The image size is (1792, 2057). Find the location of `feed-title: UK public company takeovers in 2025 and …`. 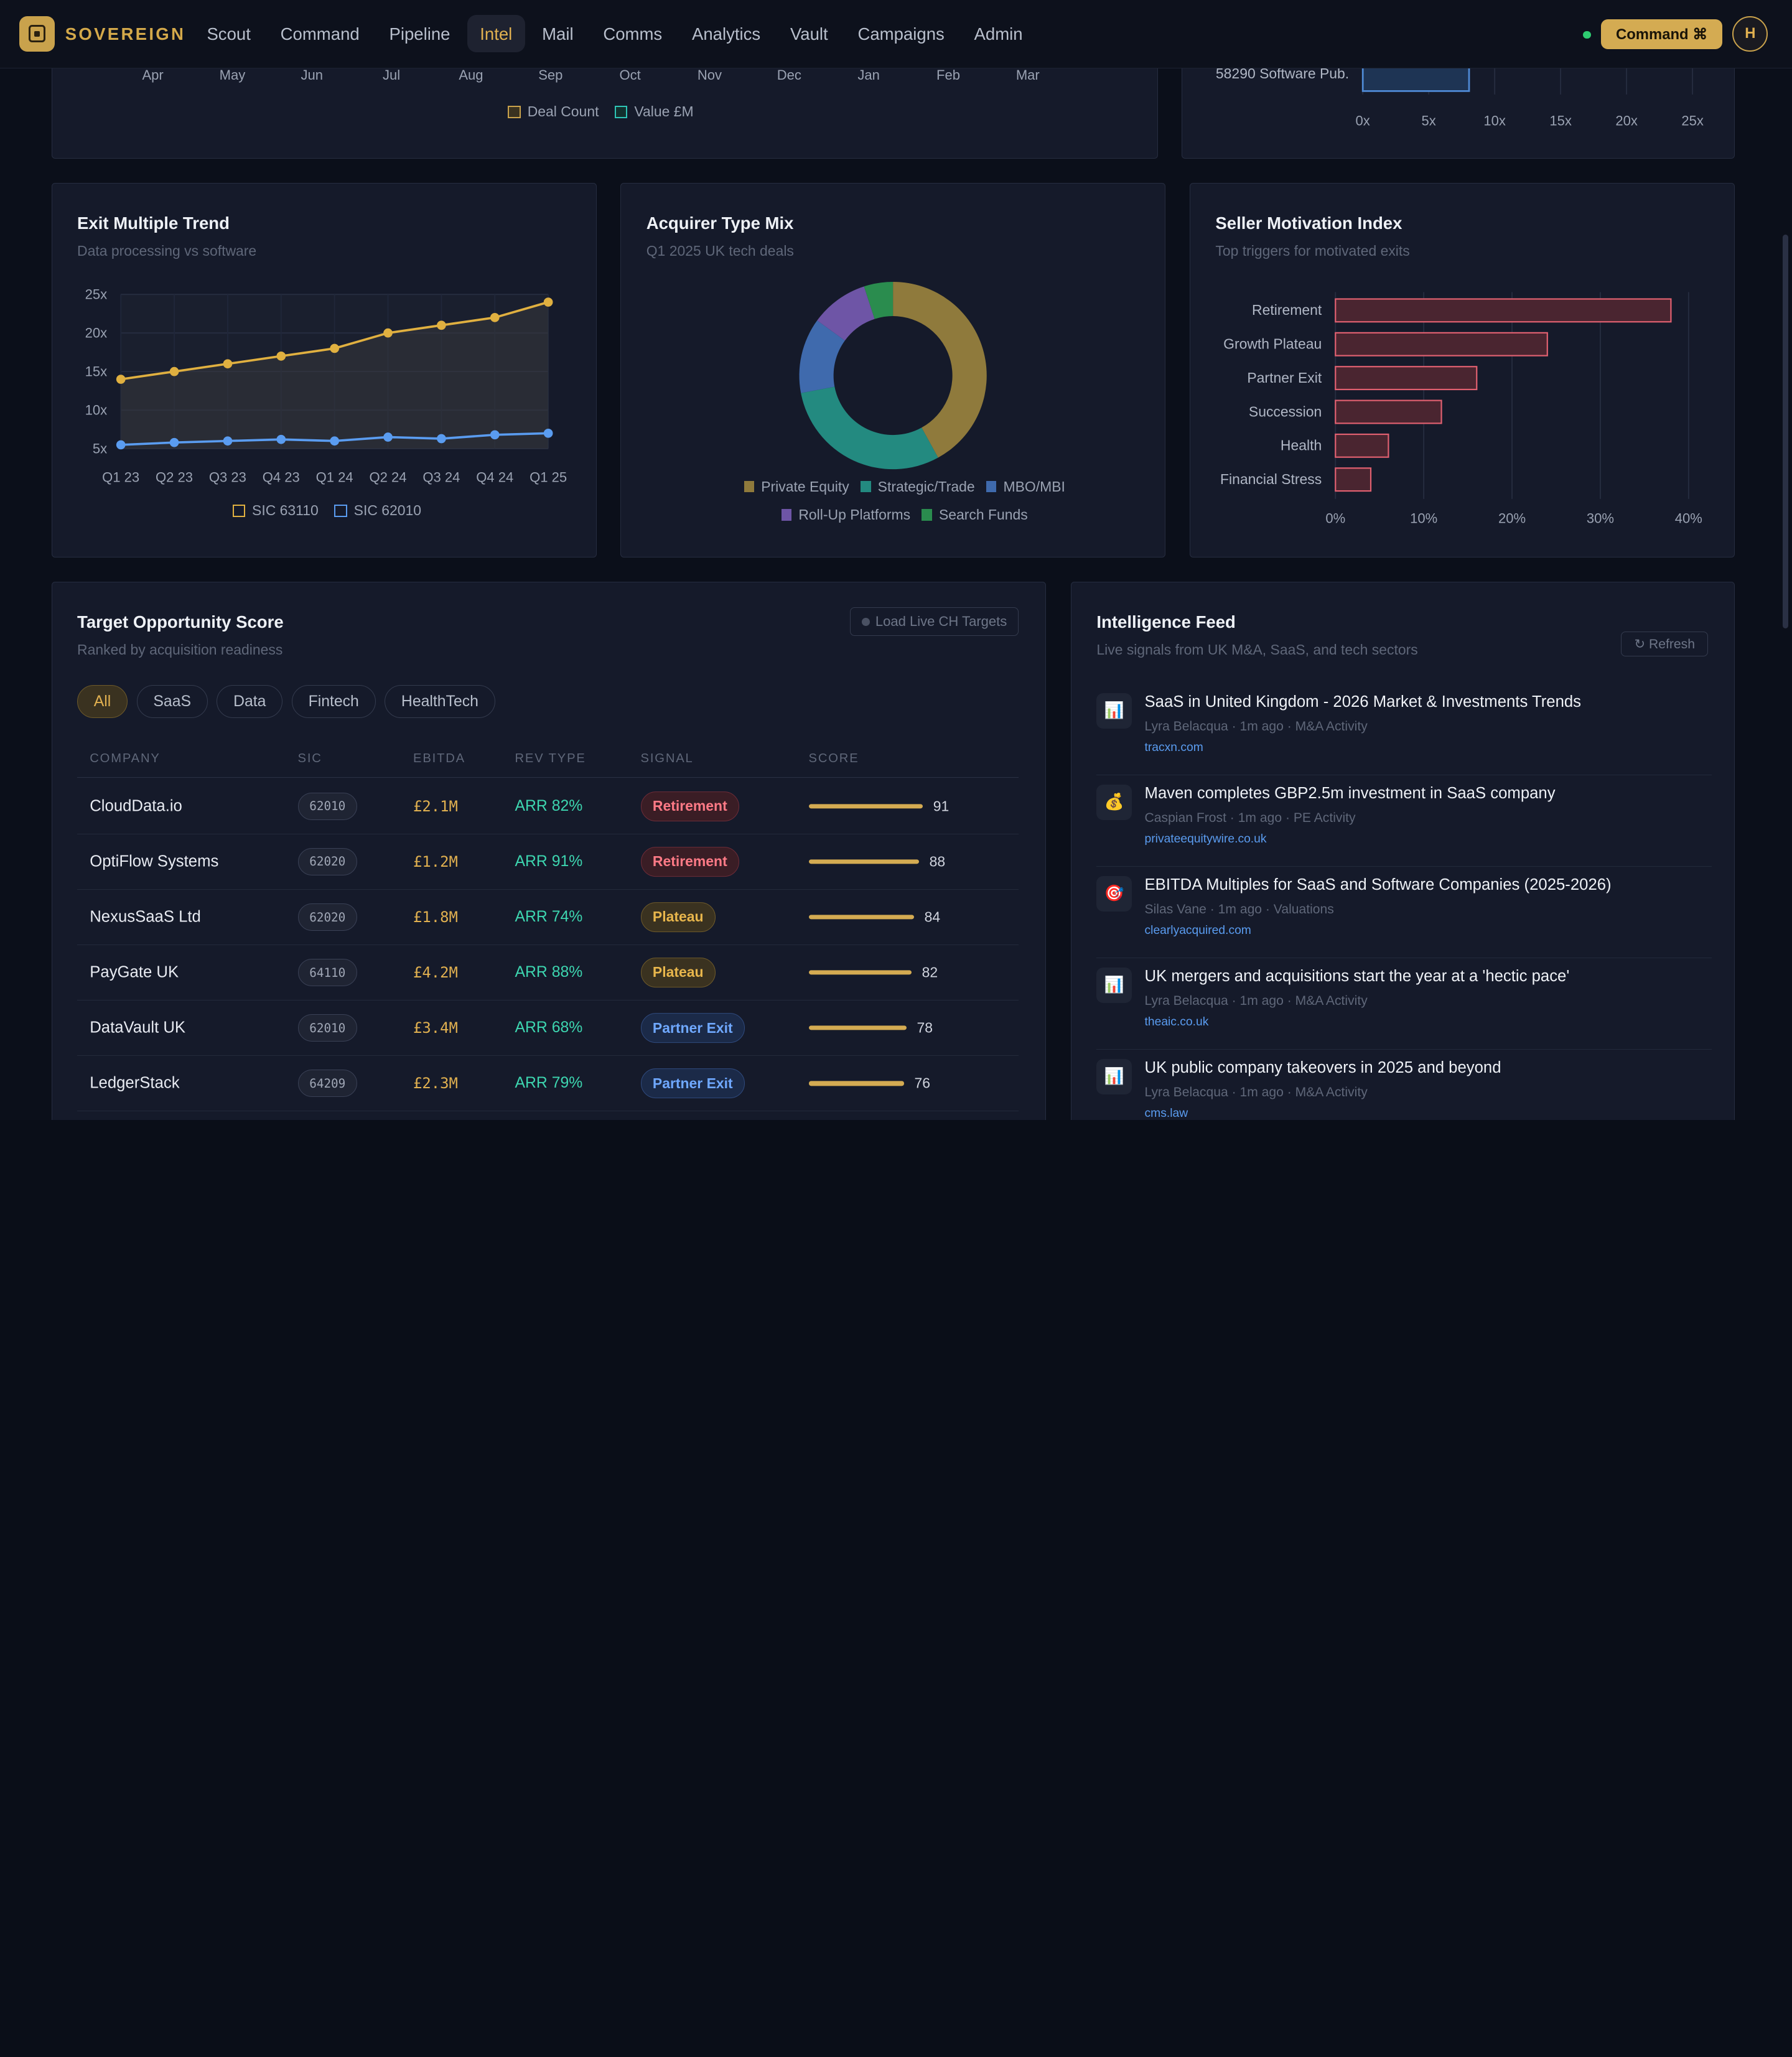

feed-title: UK public company takeovers in 2025 and … is located at coordinates (1322, 1067).